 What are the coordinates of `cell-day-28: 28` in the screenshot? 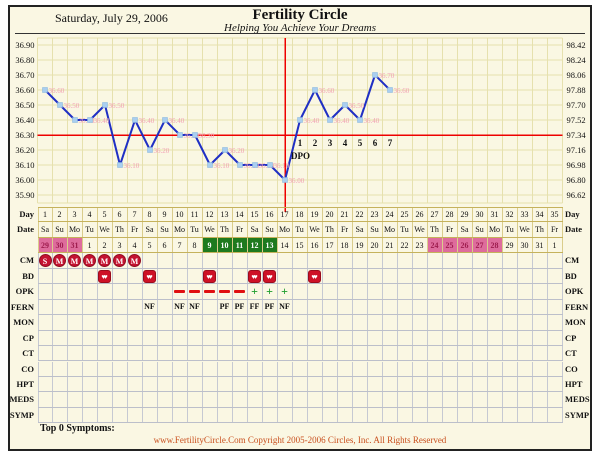 It's located at (450, 215).